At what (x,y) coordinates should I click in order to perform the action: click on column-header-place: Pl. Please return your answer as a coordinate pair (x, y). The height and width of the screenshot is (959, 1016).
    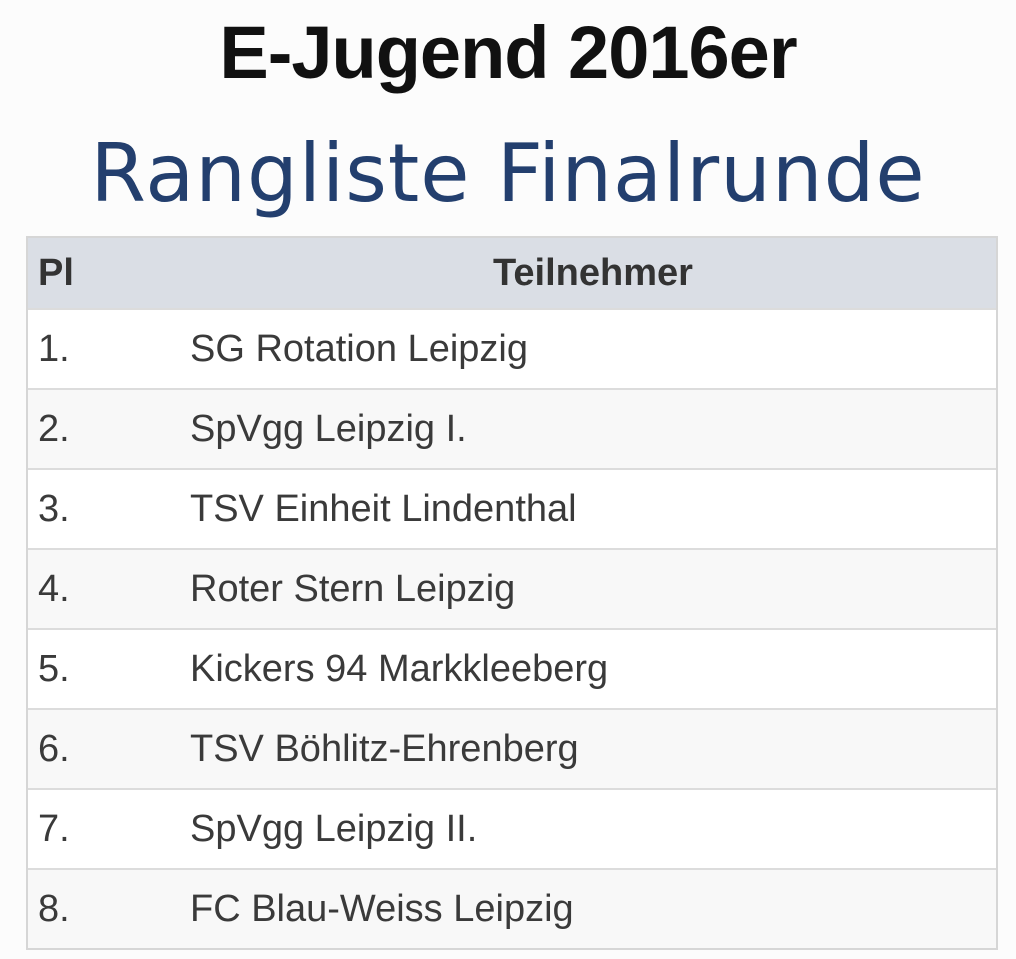
    Looking at the image, I should click on (56, 273).